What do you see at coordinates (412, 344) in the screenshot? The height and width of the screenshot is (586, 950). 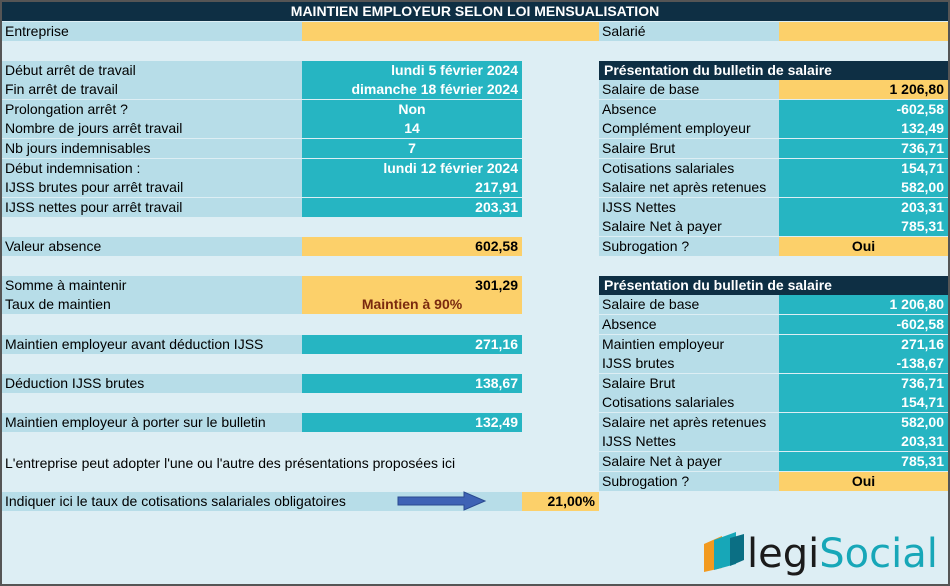 I see `maintien-avant-value: 271,16` at bounding box center [412, 344].